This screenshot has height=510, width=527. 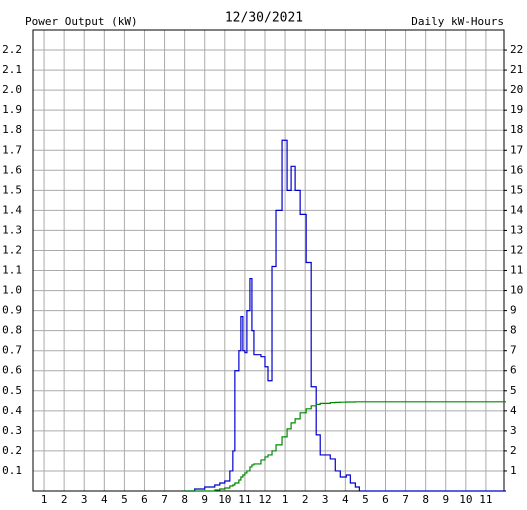 I want to click on y2-tick-label: 8, so click(x=513, y=330).